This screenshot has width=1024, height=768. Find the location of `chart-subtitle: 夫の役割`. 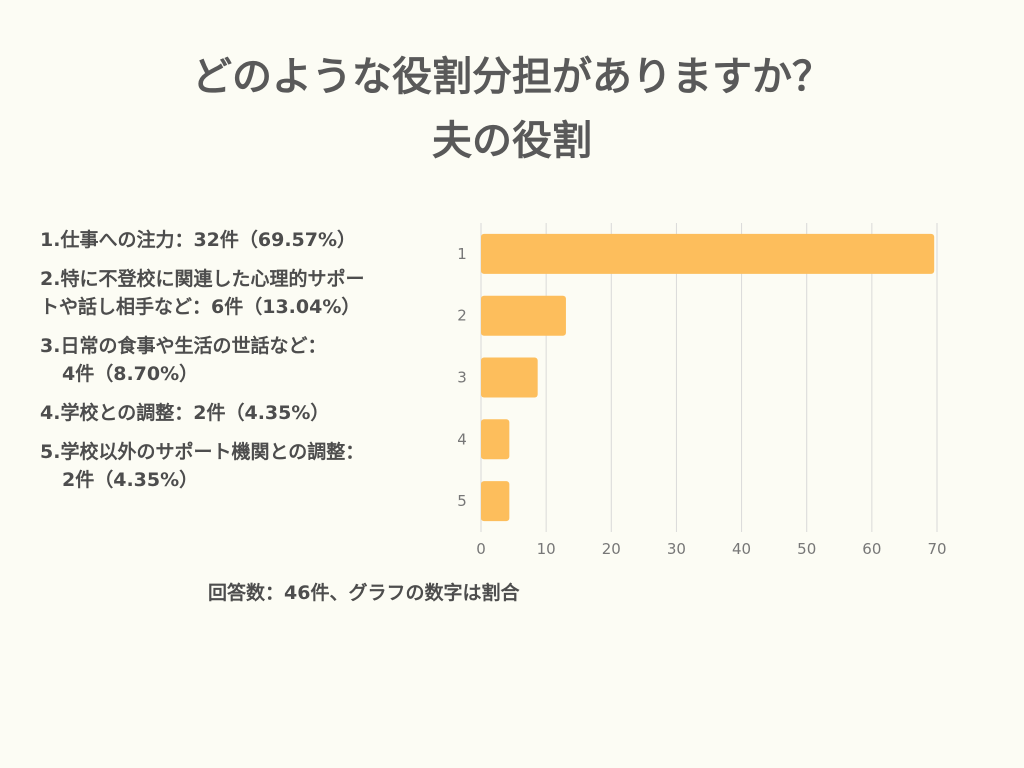

chart-subtitle: 夫の役割 is located at coordinates (512, 141).